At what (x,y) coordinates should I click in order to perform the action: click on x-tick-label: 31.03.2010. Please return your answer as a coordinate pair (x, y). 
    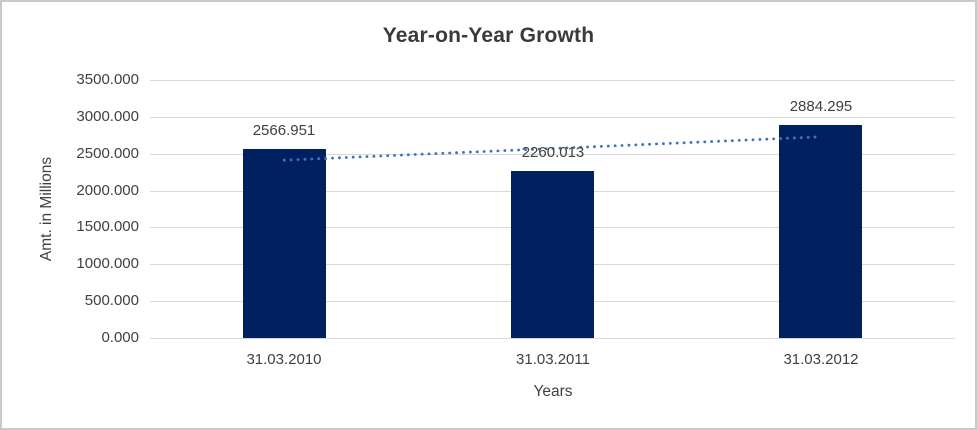
    Looking at the image, I should click on (284, 359).